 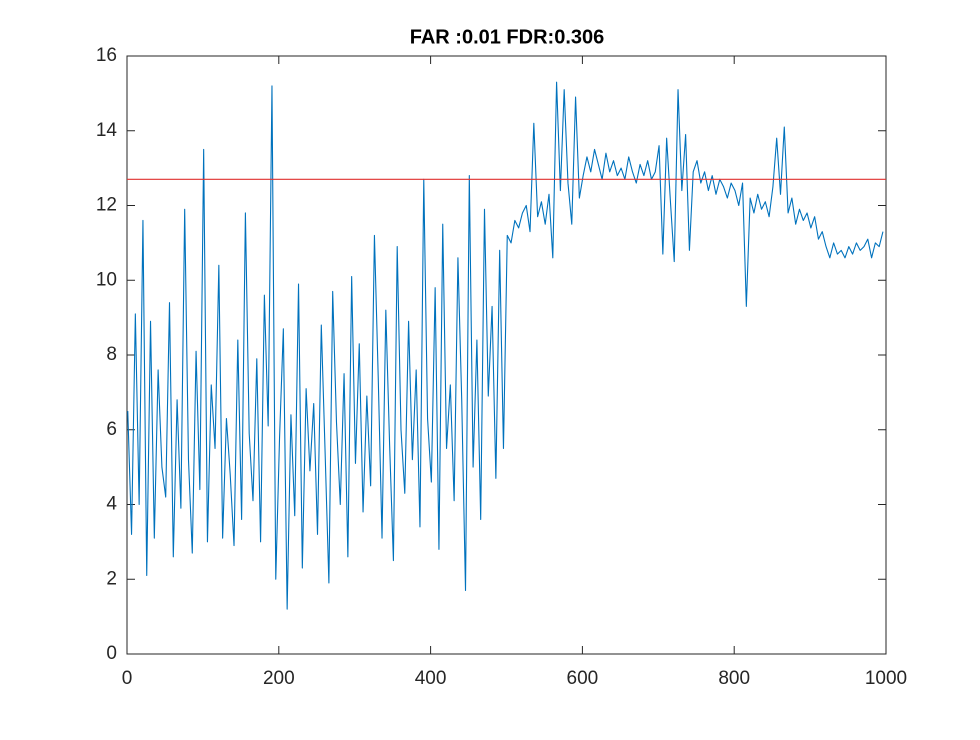 I want to click on x-tick-label: 800, so click(x=734, y=678).